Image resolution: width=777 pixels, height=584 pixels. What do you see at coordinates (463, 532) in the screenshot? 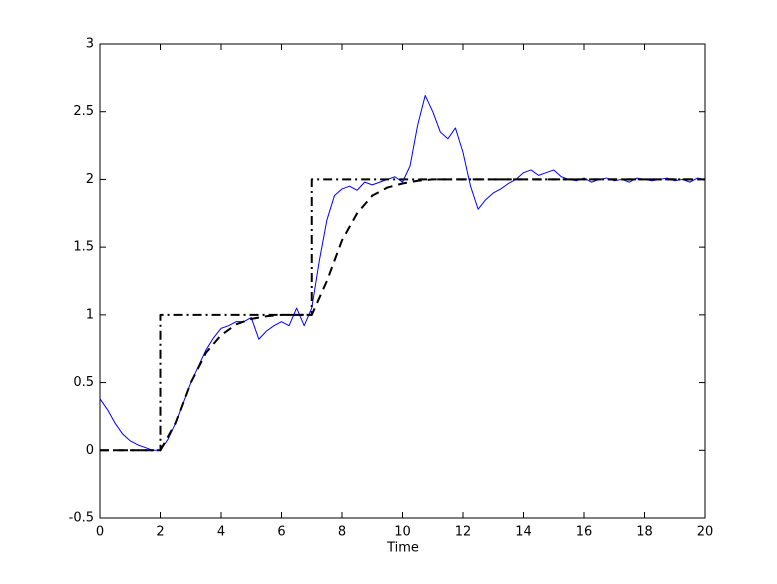
I see `x-tick-label: 12` at bounding box center [463, 532].